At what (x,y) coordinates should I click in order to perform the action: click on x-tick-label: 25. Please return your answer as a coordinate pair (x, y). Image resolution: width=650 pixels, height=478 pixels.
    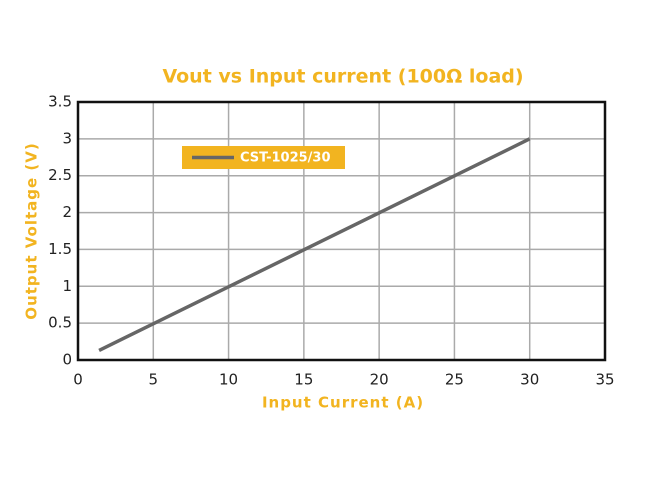
    Looking at the image, I should click on (454, 380).